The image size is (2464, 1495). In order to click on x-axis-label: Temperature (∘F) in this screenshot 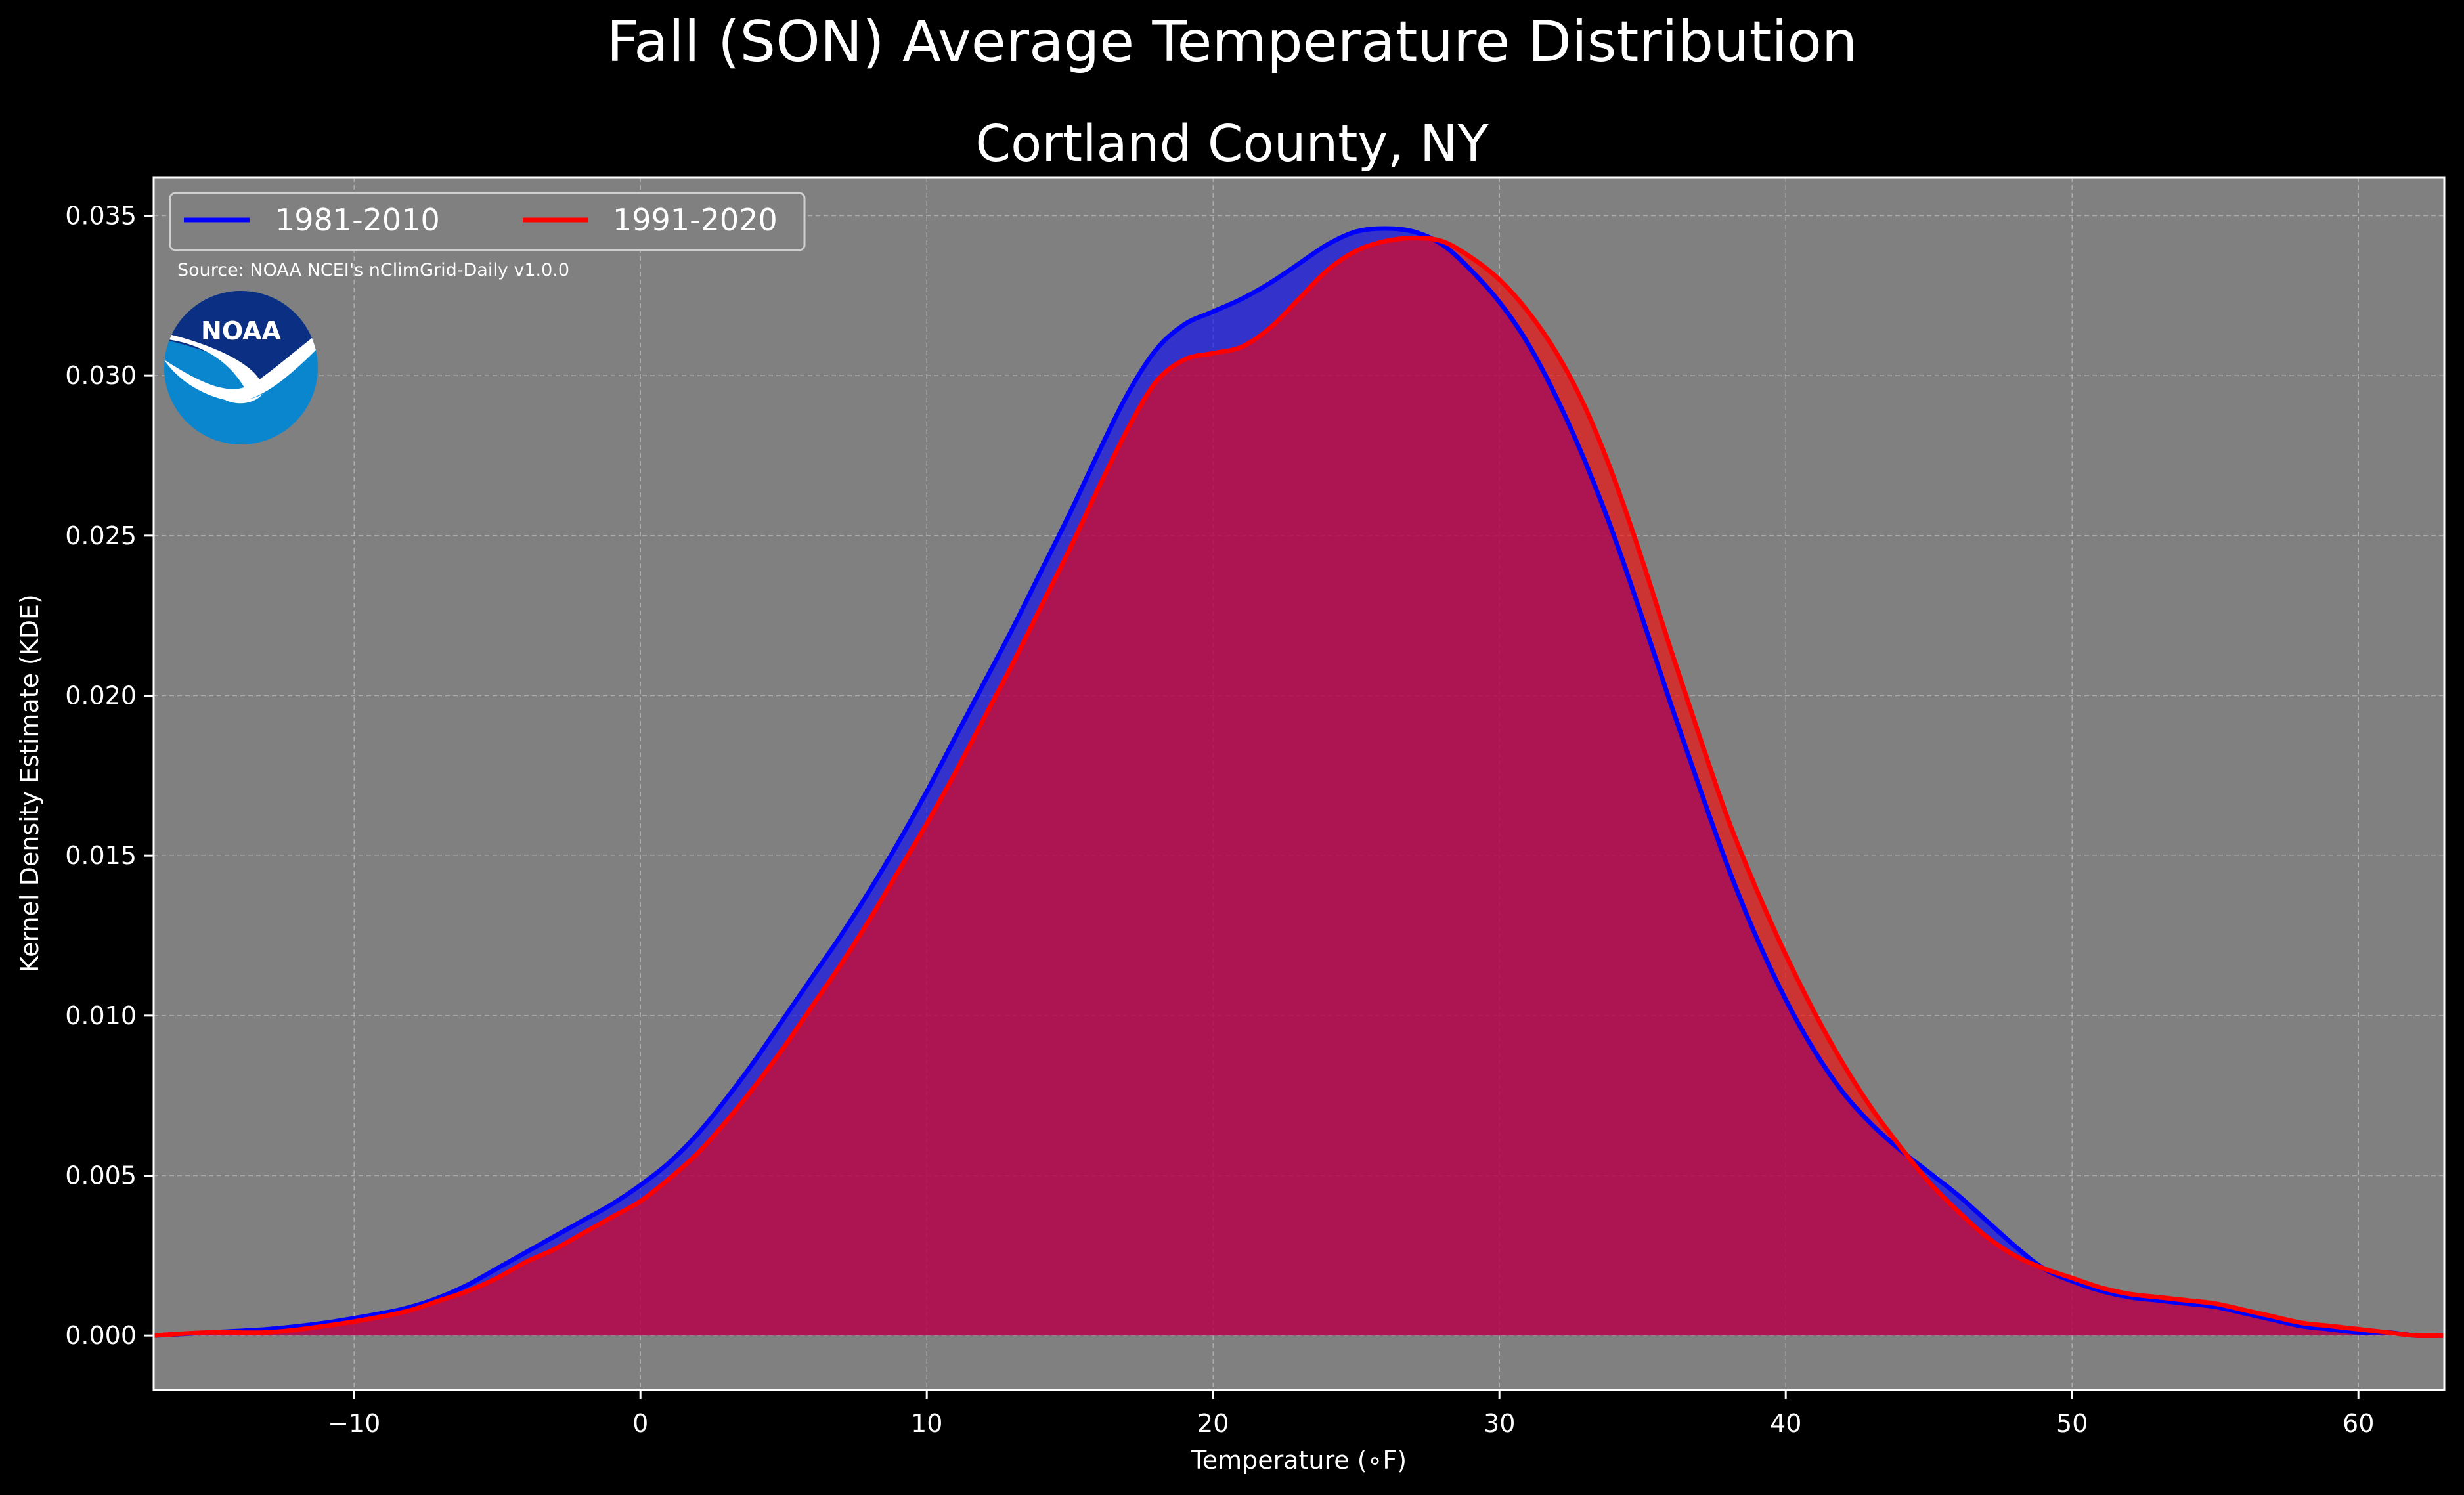, I will do `click(1299, 1460)`.